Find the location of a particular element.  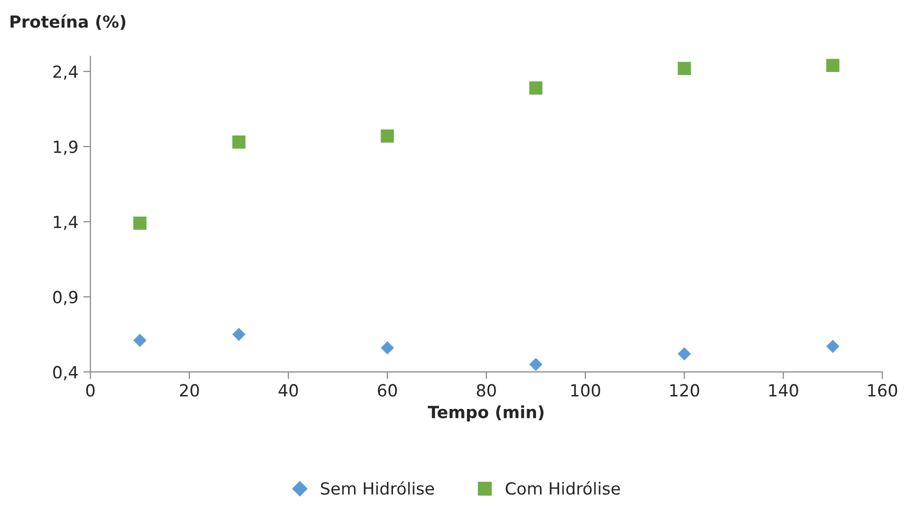

x-tick-label: 0 is located at coordinates (90, 390).